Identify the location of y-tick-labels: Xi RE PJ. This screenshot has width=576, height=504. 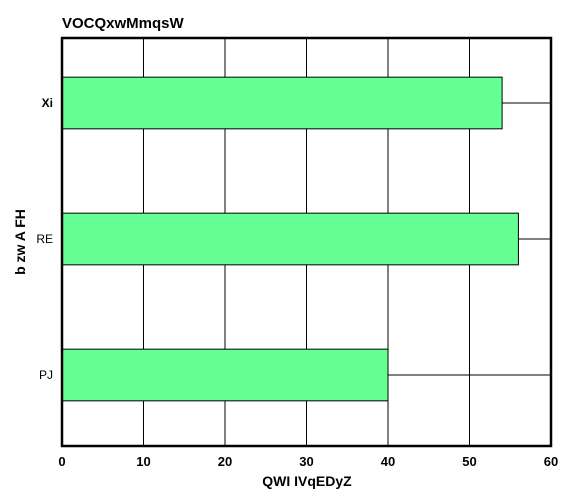
(44, 239).